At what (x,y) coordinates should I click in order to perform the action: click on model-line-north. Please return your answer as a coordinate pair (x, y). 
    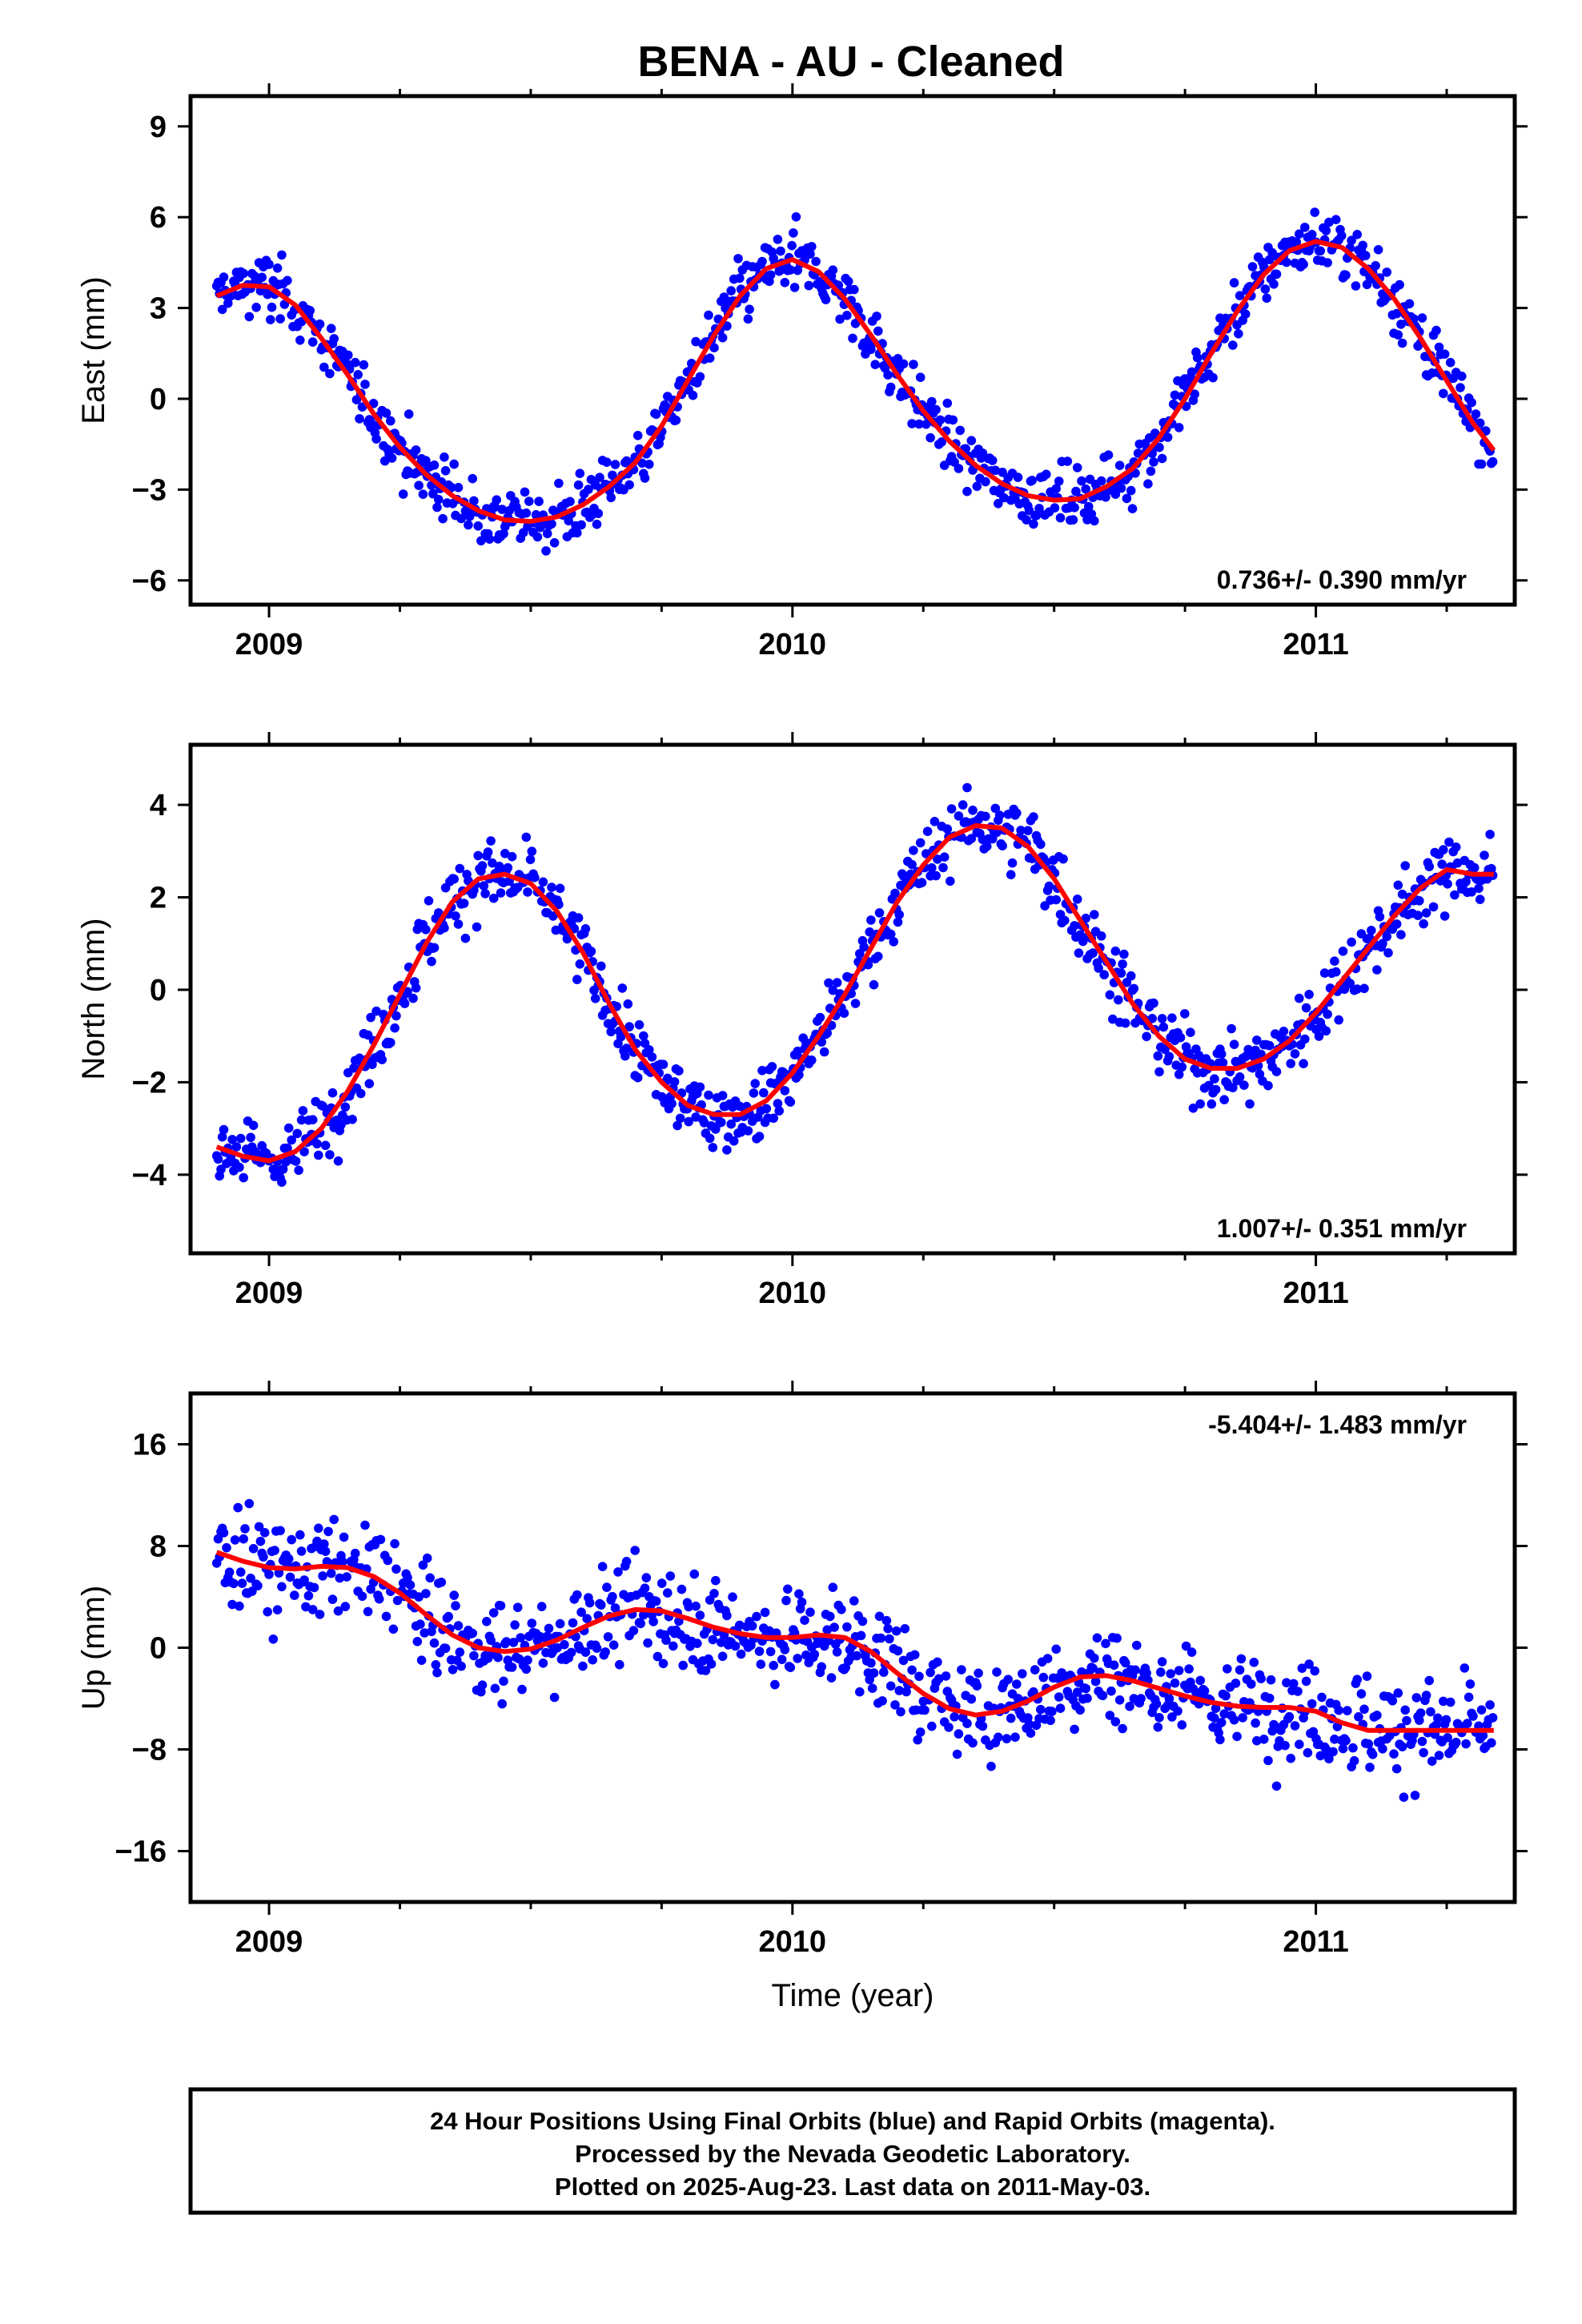
    Looking at the image, I should click on (854, 993).